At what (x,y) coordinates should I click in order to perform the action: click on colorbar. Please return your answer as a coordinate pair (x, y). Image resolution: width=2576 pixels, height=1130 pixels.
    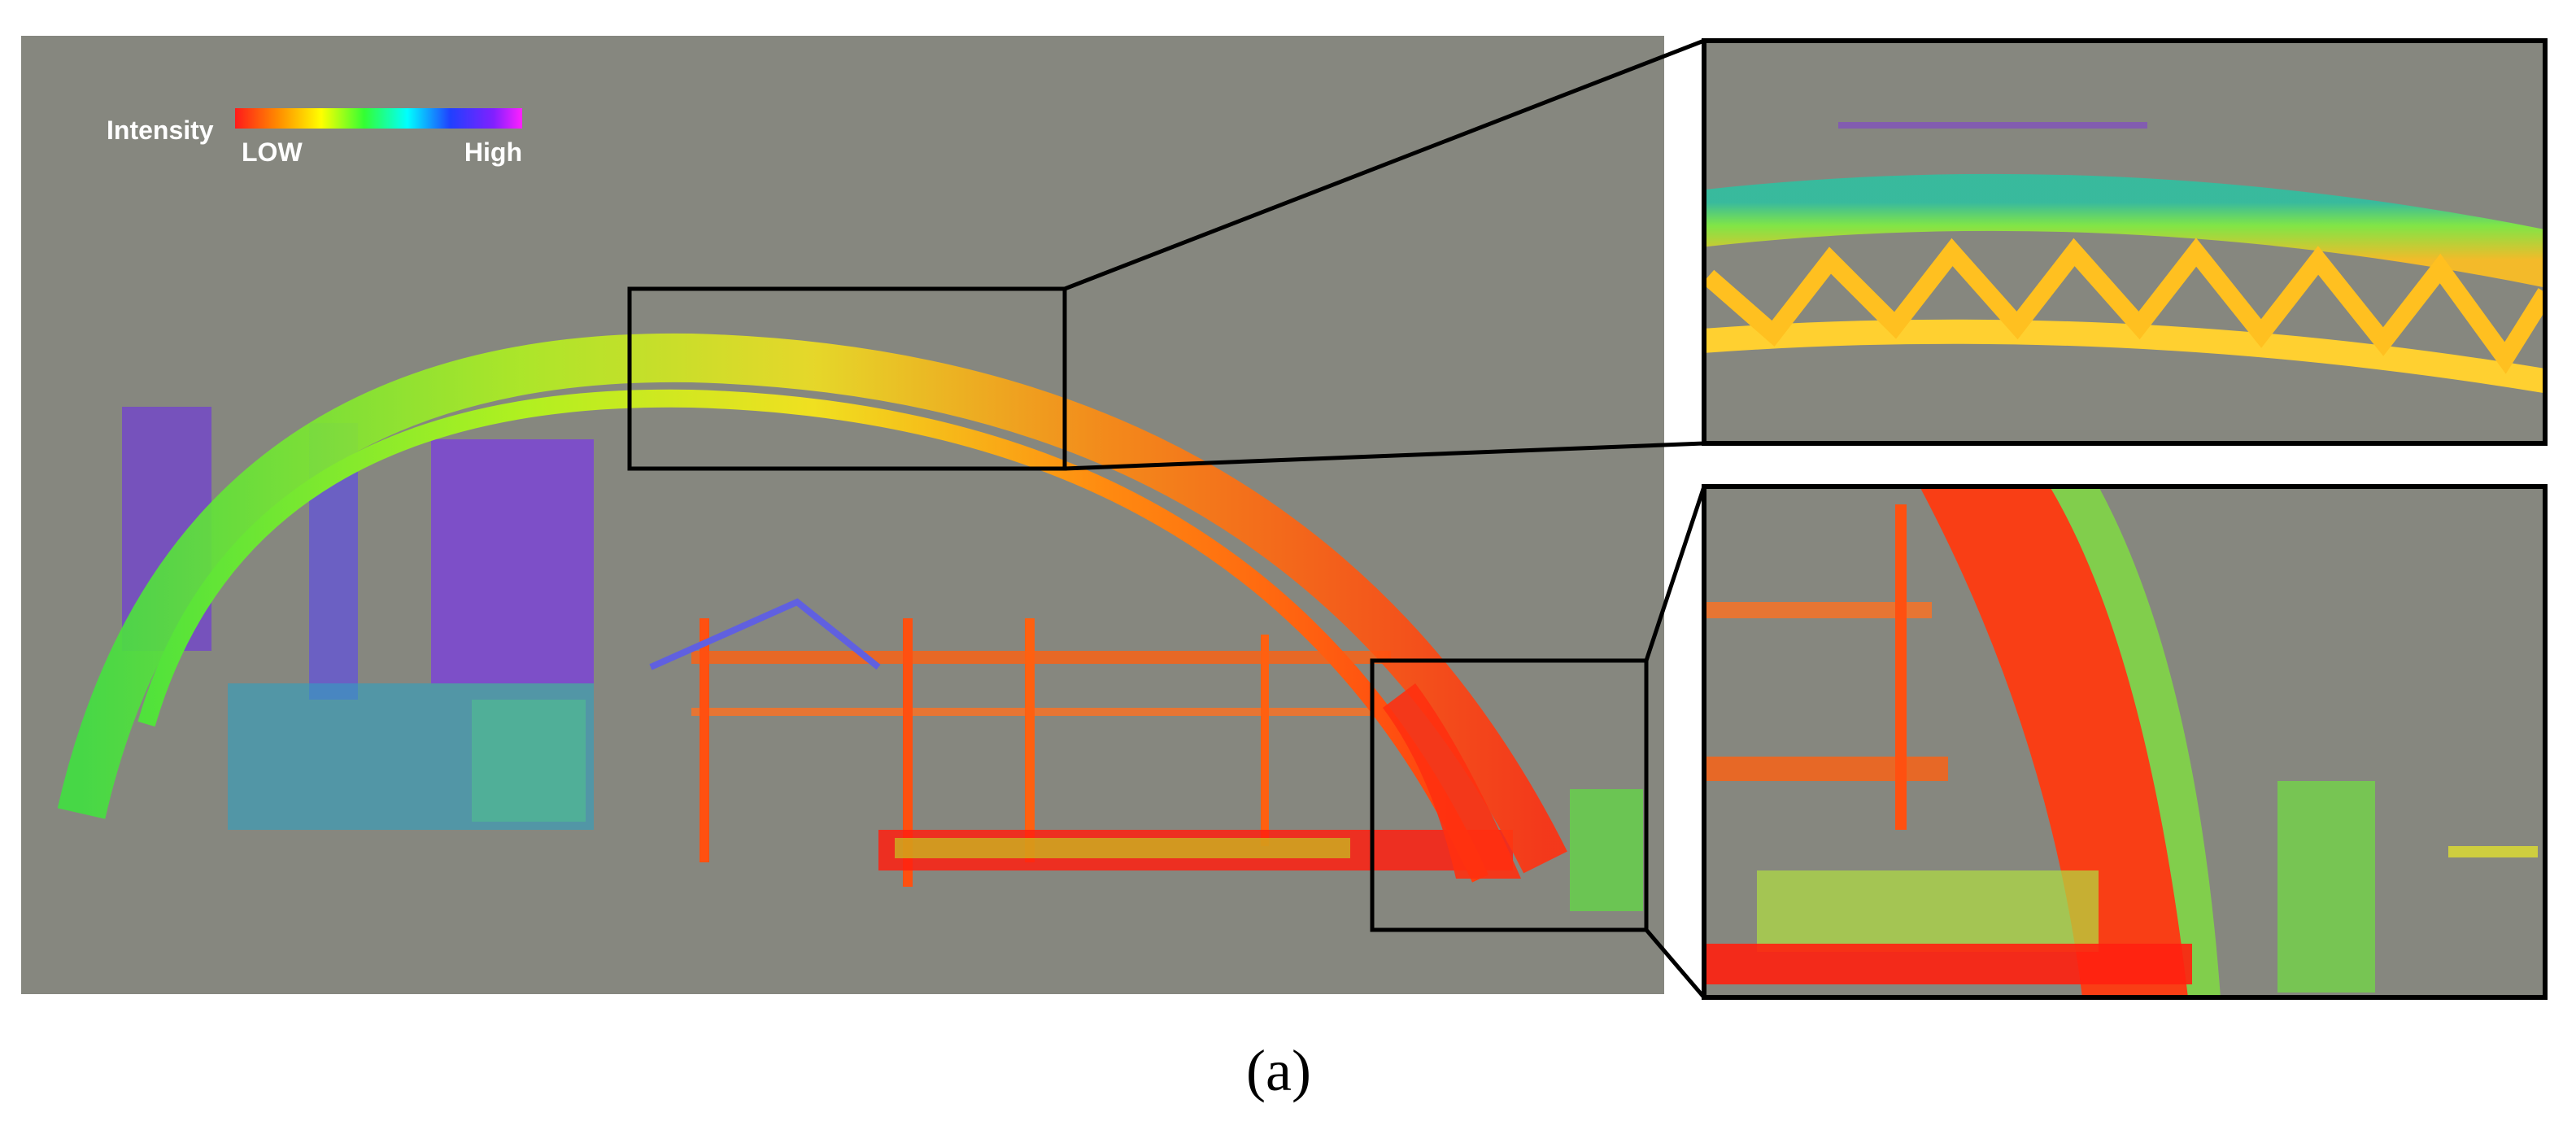
    Looking at the image, I should click on (378, 118).